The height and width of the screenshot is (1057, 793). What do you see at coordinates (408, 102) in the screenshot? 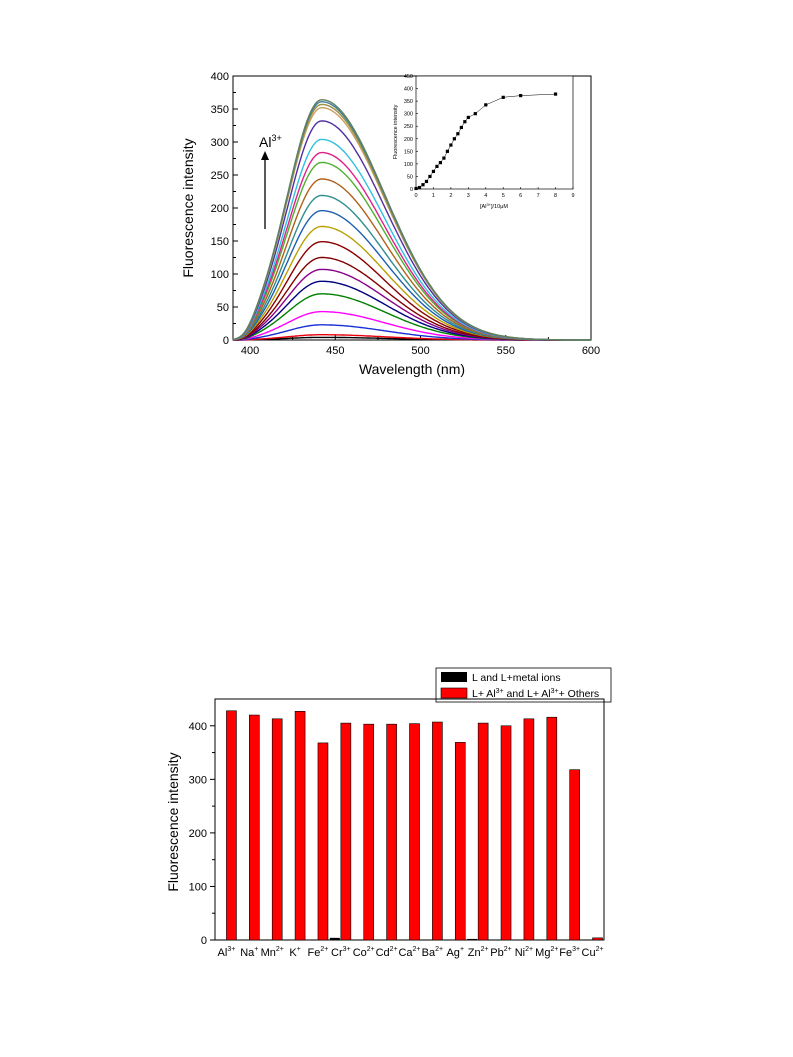
I see `inset-y-tick-label: 350` at bounding box center [408, 102].